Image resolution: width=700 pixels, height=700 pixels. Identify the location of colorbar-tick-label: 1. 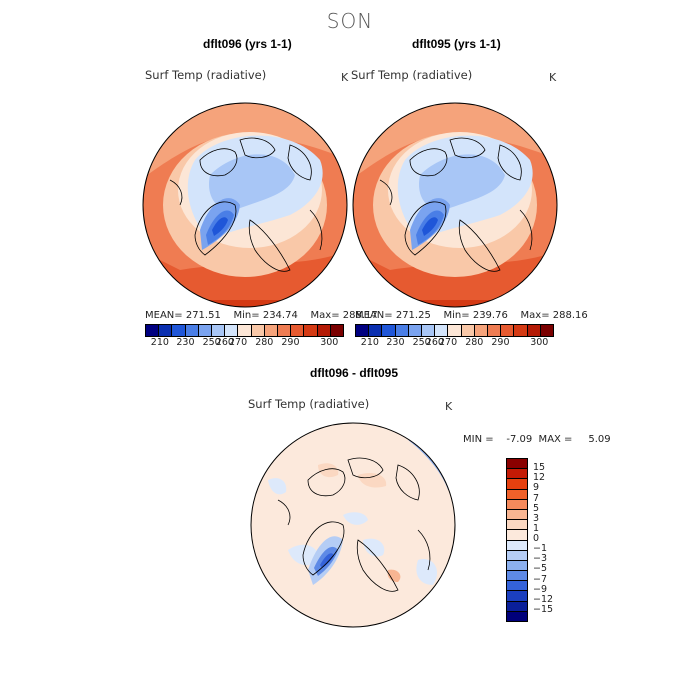
(536, 528).